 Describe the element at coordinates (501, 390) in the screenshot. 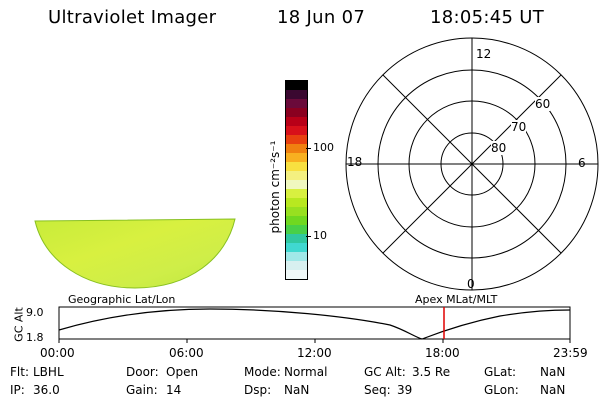

I see `glon-label: GLon:` at that location.